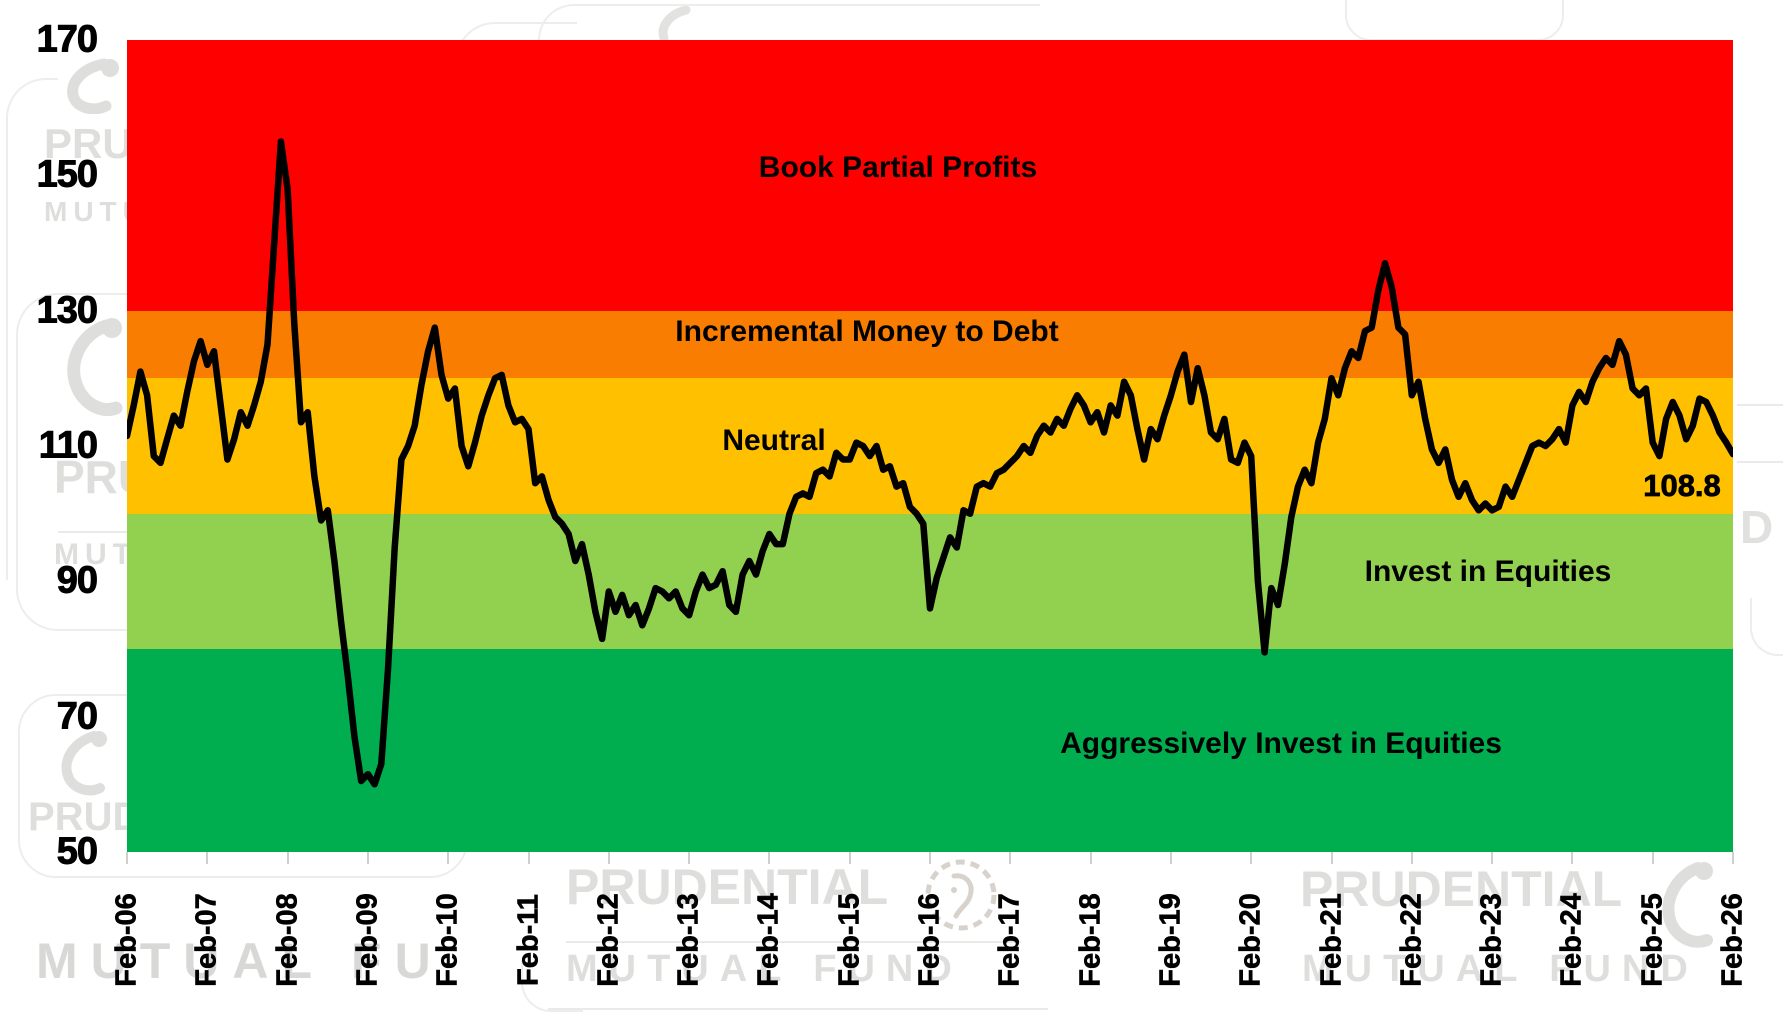 This screenshot has width=1783, height=1014. What do you see at coordinates (1281, 743) in the screenshot?
I see `zone-label-aggressively-invest-in-equities: Aggressively Invest in Equities` at bounding box center [1281, 743].